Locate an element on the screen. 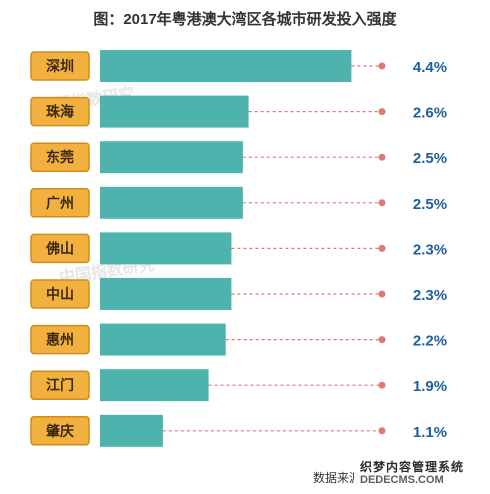  category-label: 江门 is located at coordinates (60, 385).